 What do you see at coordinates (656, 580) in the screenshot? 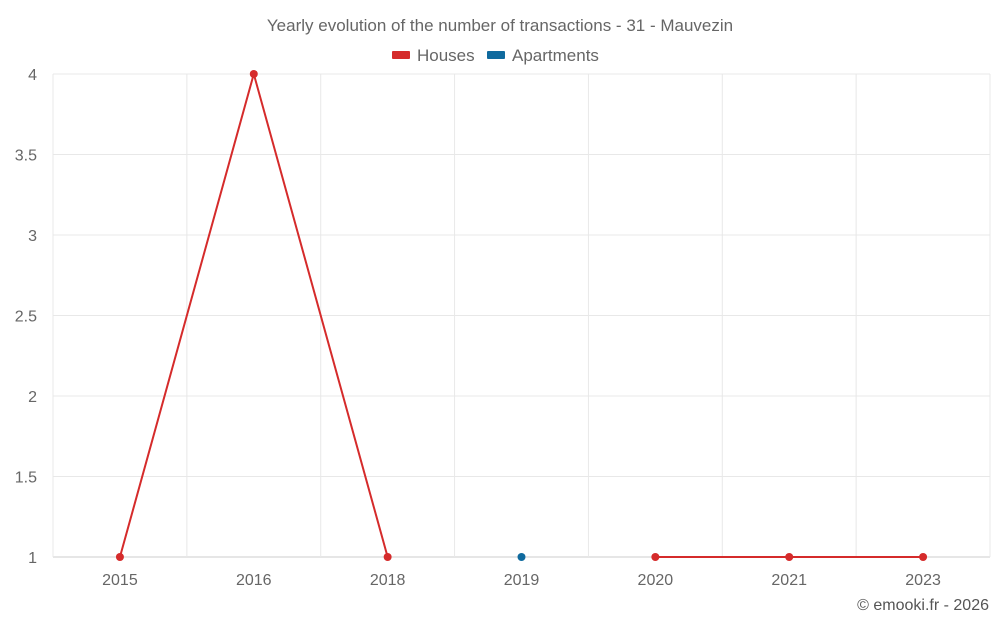
I see `x-tick-label: 2020` at bounding box center [656, 580].